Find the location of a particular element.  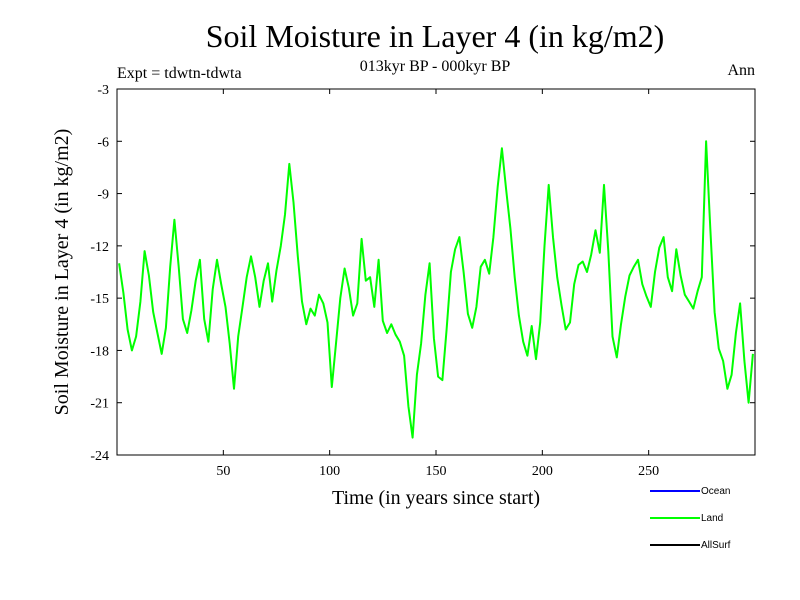

legend: Ocean Land AllSurf is located at coordinates (690, 518).